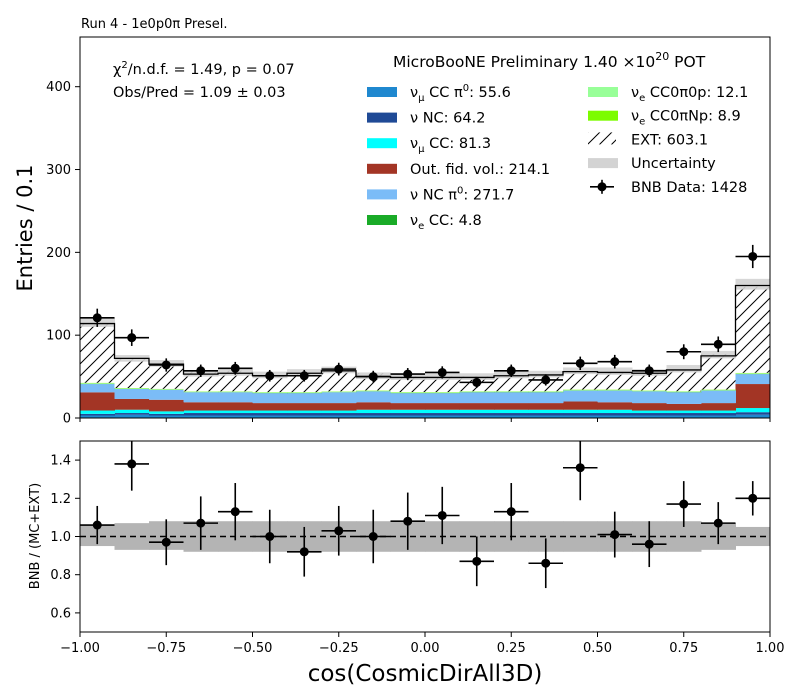 This screenshot has height=700, width=800. Describe the element at coordinates (58, 87) in the screenshot. I see `main-y-tick-label: 400` at that location.